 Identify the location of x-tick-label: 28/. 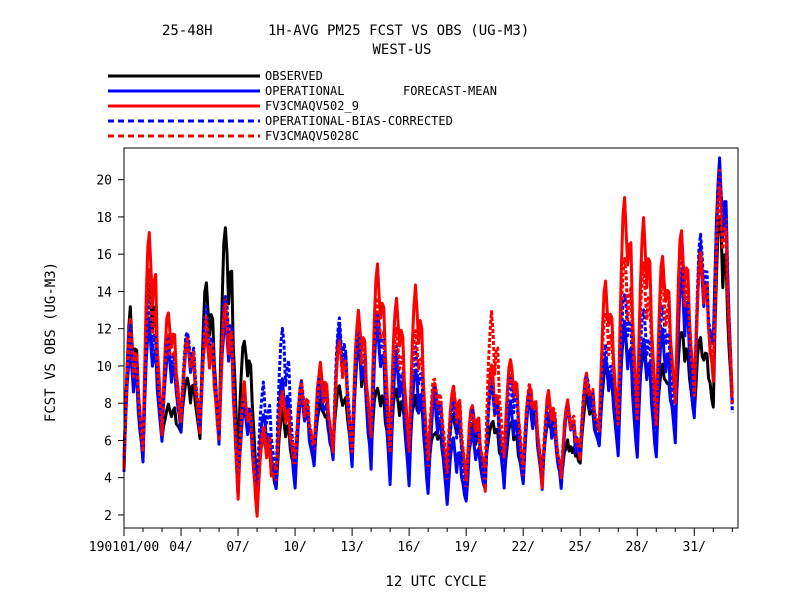
(637, 547).